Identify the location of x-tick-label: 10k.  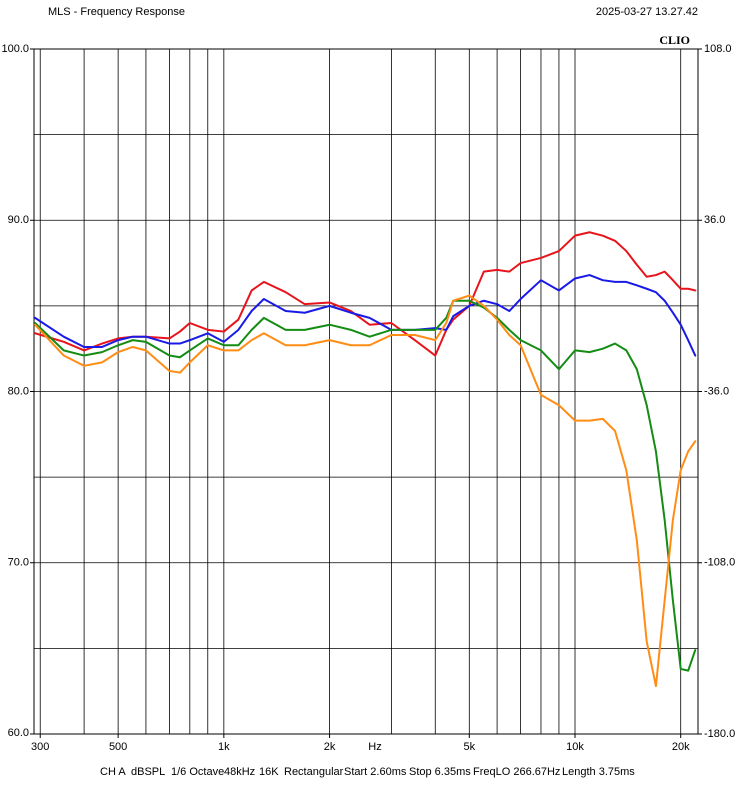
(575, 747).